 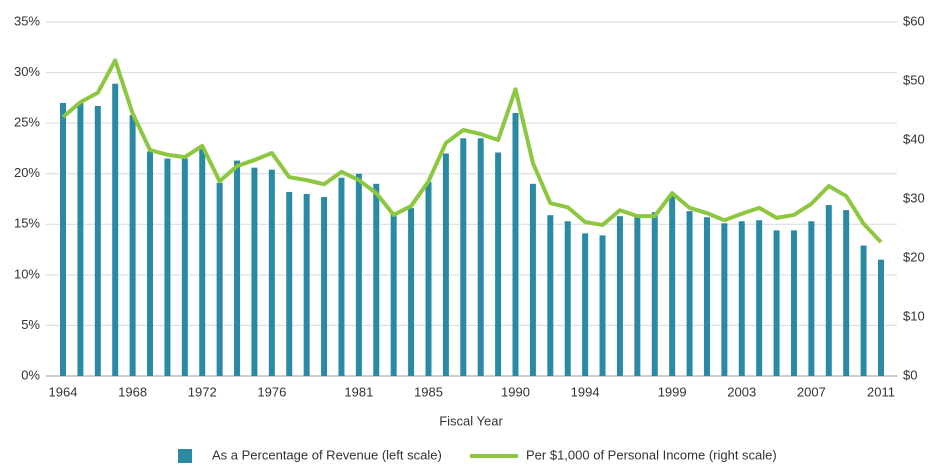 What do you see at coordinates (428, 391) in the screenshot?
I see `x-tick-label: 1985` at bounding box center [428, 391].